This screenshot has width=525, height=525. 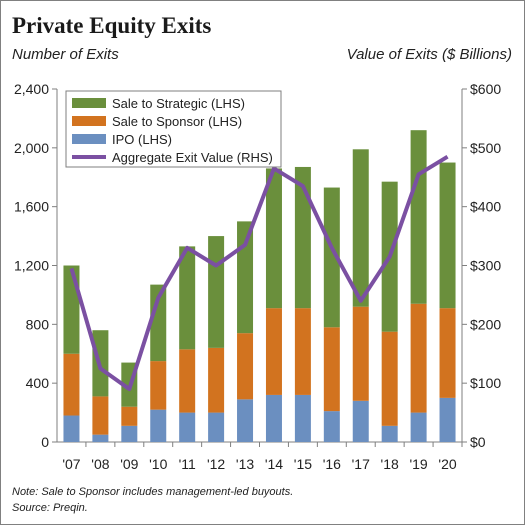 I want to click on left-axis-title: Number of Exits, so click(x=65, y=54).